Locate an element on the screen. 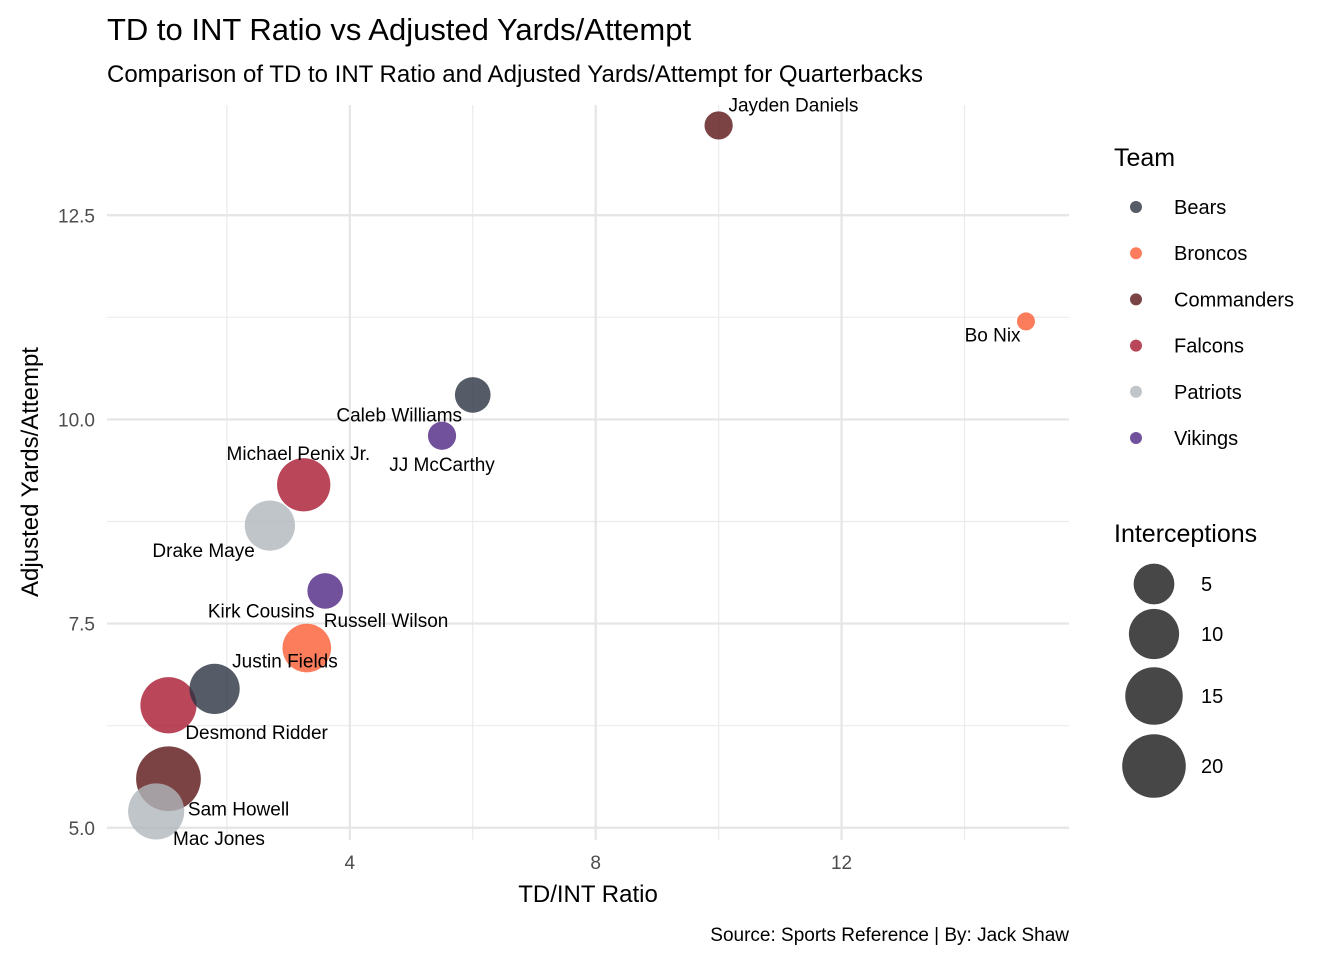  legend-label-falcons: Falcons is located at coordinates (1209, 347).